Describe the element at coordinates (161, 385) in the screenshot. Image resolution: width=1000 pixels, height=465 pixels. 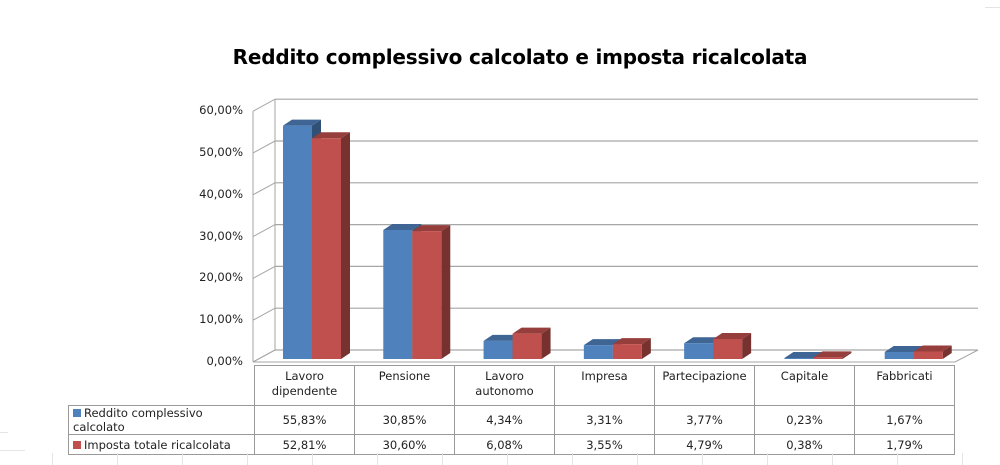
I see `data-table-corner` at that location.